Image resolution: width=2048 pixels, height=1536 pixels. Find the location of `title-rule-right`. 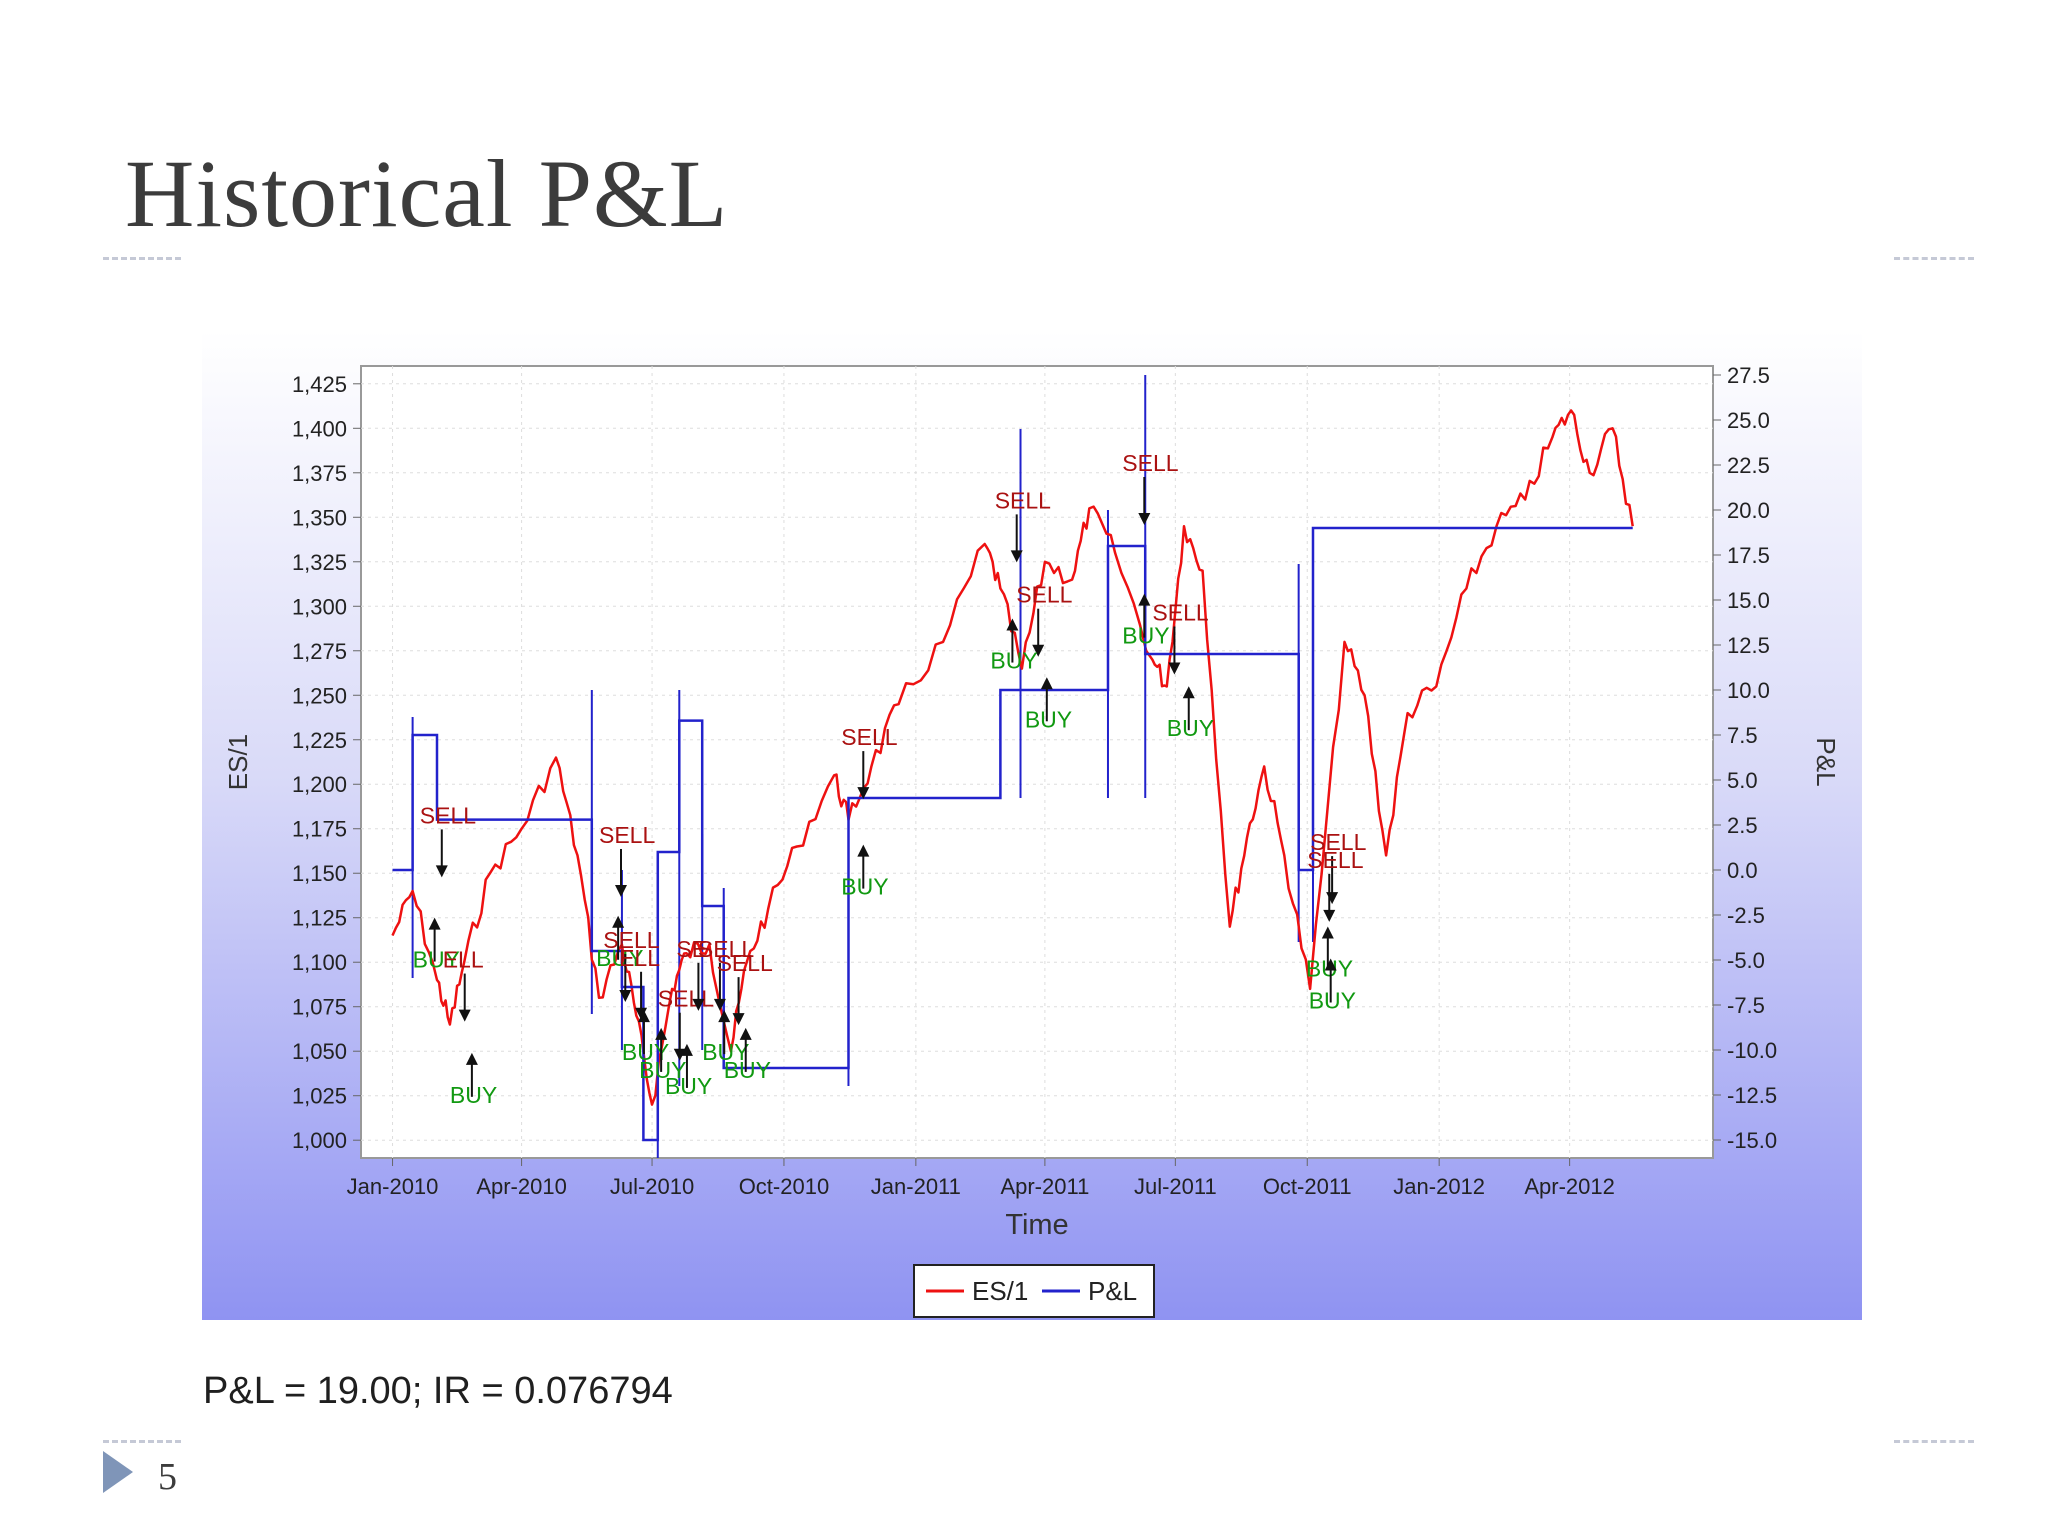

title-rule-right is located at coordinates (1934, 258).